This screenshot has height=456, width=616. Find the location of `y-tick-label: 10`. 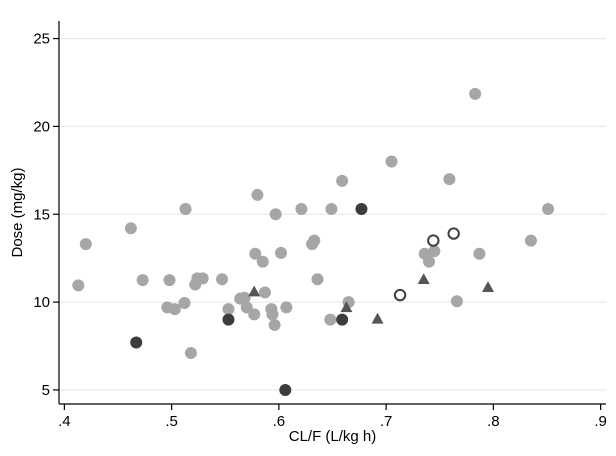

y-tick-label: 10 is located at coordinates (41, 302).